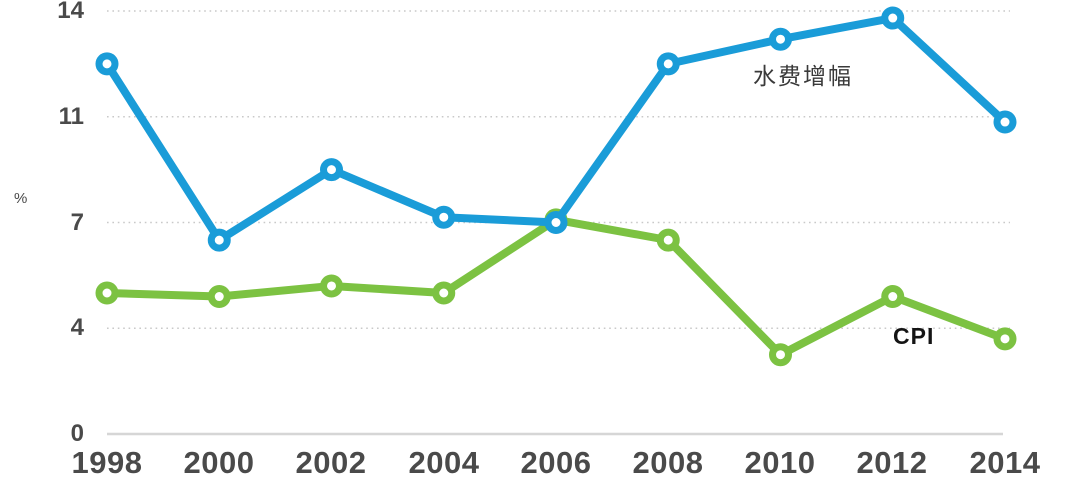 This screenshot has height=484, width=1080. What do you see at coordinates (892, 462) in the screenshot?
I see `x-axis-tick-label: 2012` at bounding box center [892, 462].